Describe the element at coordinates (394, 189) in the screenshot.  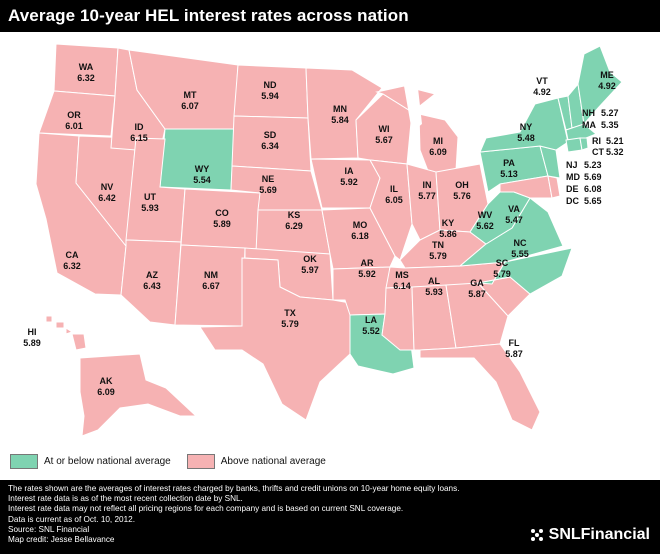
I see `label-il-name: IL` at that location.